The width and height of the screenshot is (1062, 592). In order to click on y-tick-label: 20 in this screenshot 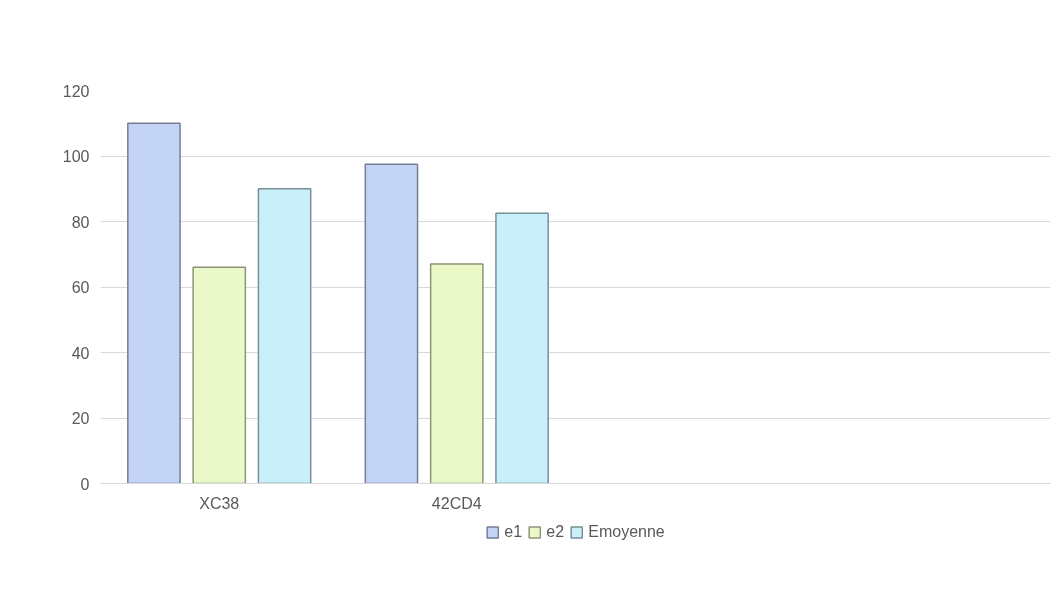, I will do `click(80, 418)`.